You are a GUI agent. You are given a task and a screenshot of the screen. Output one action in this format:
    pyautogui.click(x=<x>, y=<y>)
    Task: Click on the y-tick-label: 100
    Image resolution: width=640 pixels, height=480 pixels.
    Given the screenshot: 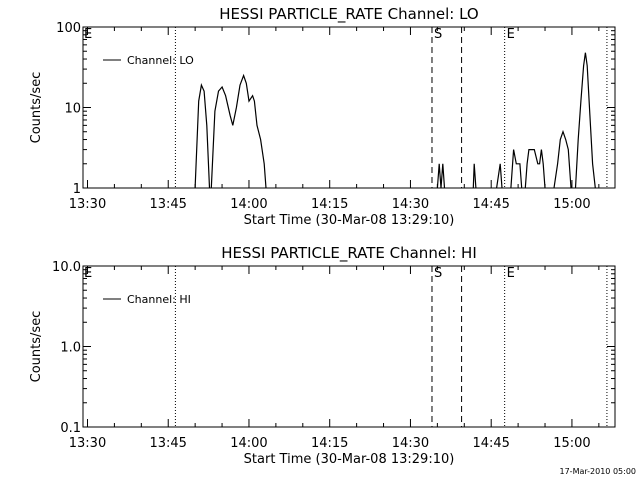 What is the action you would take?
    pyautogui.click(x=68, y=28)
    